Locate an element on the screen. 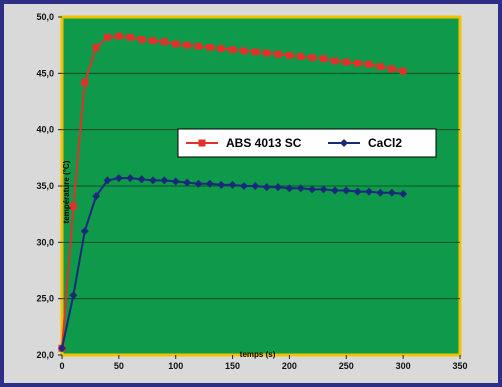 The image size is (502, 387). y-tick-label: 20,0 is located at coordinates (45, 355).